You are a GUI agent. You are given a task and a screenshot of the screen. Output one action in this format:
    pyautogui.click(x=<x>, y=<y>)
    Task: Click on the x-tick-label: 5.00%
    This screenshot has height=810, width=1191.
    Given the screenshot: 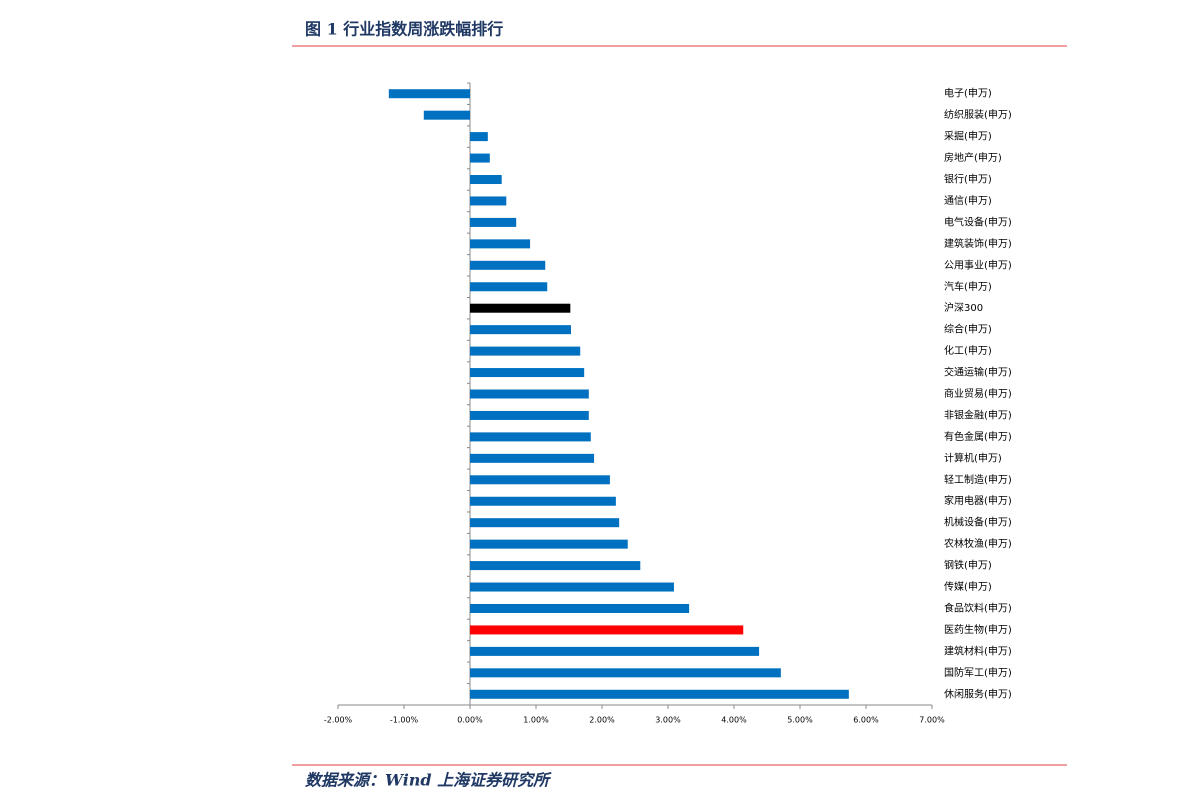 What is the action you would take?
    pyautogui.click(x=800, y=720)
    